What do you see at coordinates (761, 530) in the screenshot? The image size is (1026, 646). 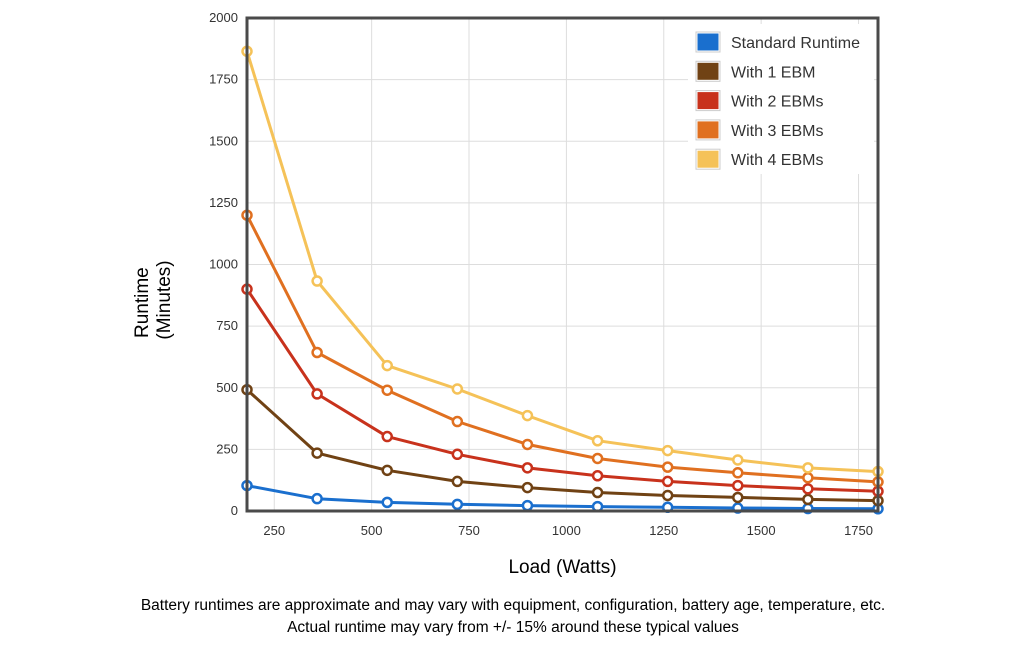 I see `x-tick-label: 1500` at bounding box center [761, 530].